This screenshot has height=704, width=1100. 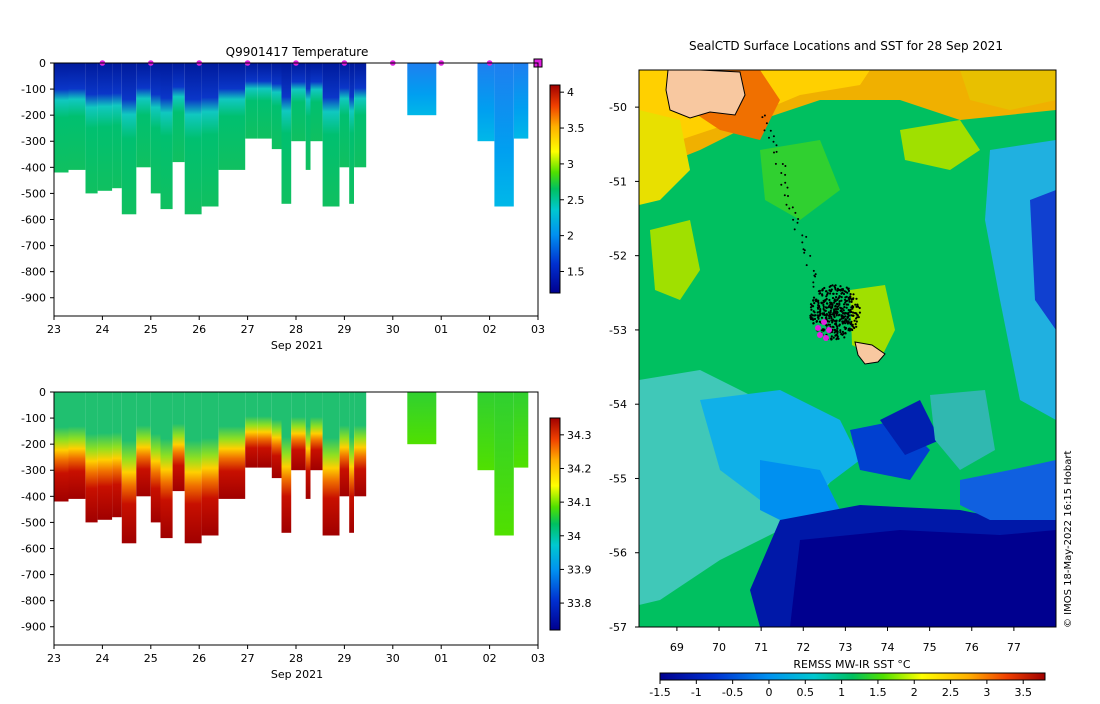 I want to click on x-tick-label: 30, so click(x=393, y=658).